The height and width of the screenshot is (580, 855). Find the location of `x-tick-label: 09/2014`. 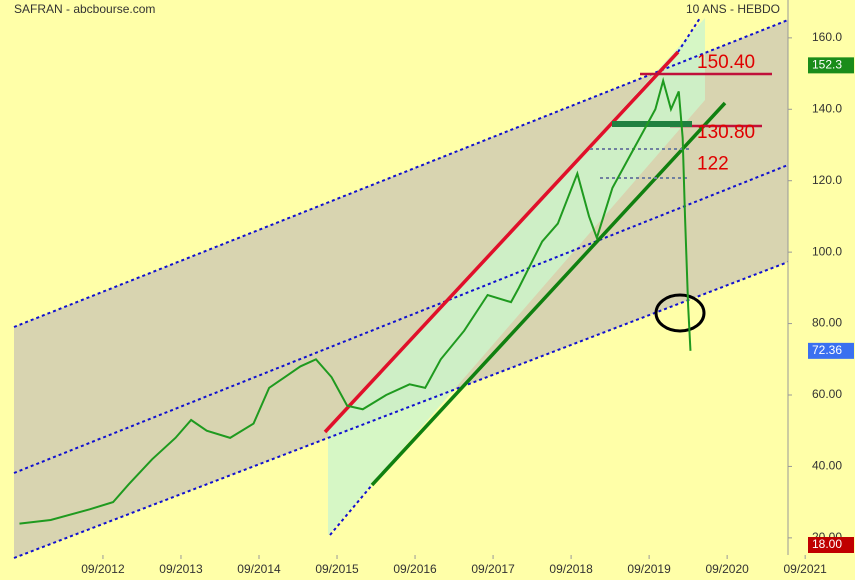

x-tick-label: 09/2014 is located at coordinates (259, 569).